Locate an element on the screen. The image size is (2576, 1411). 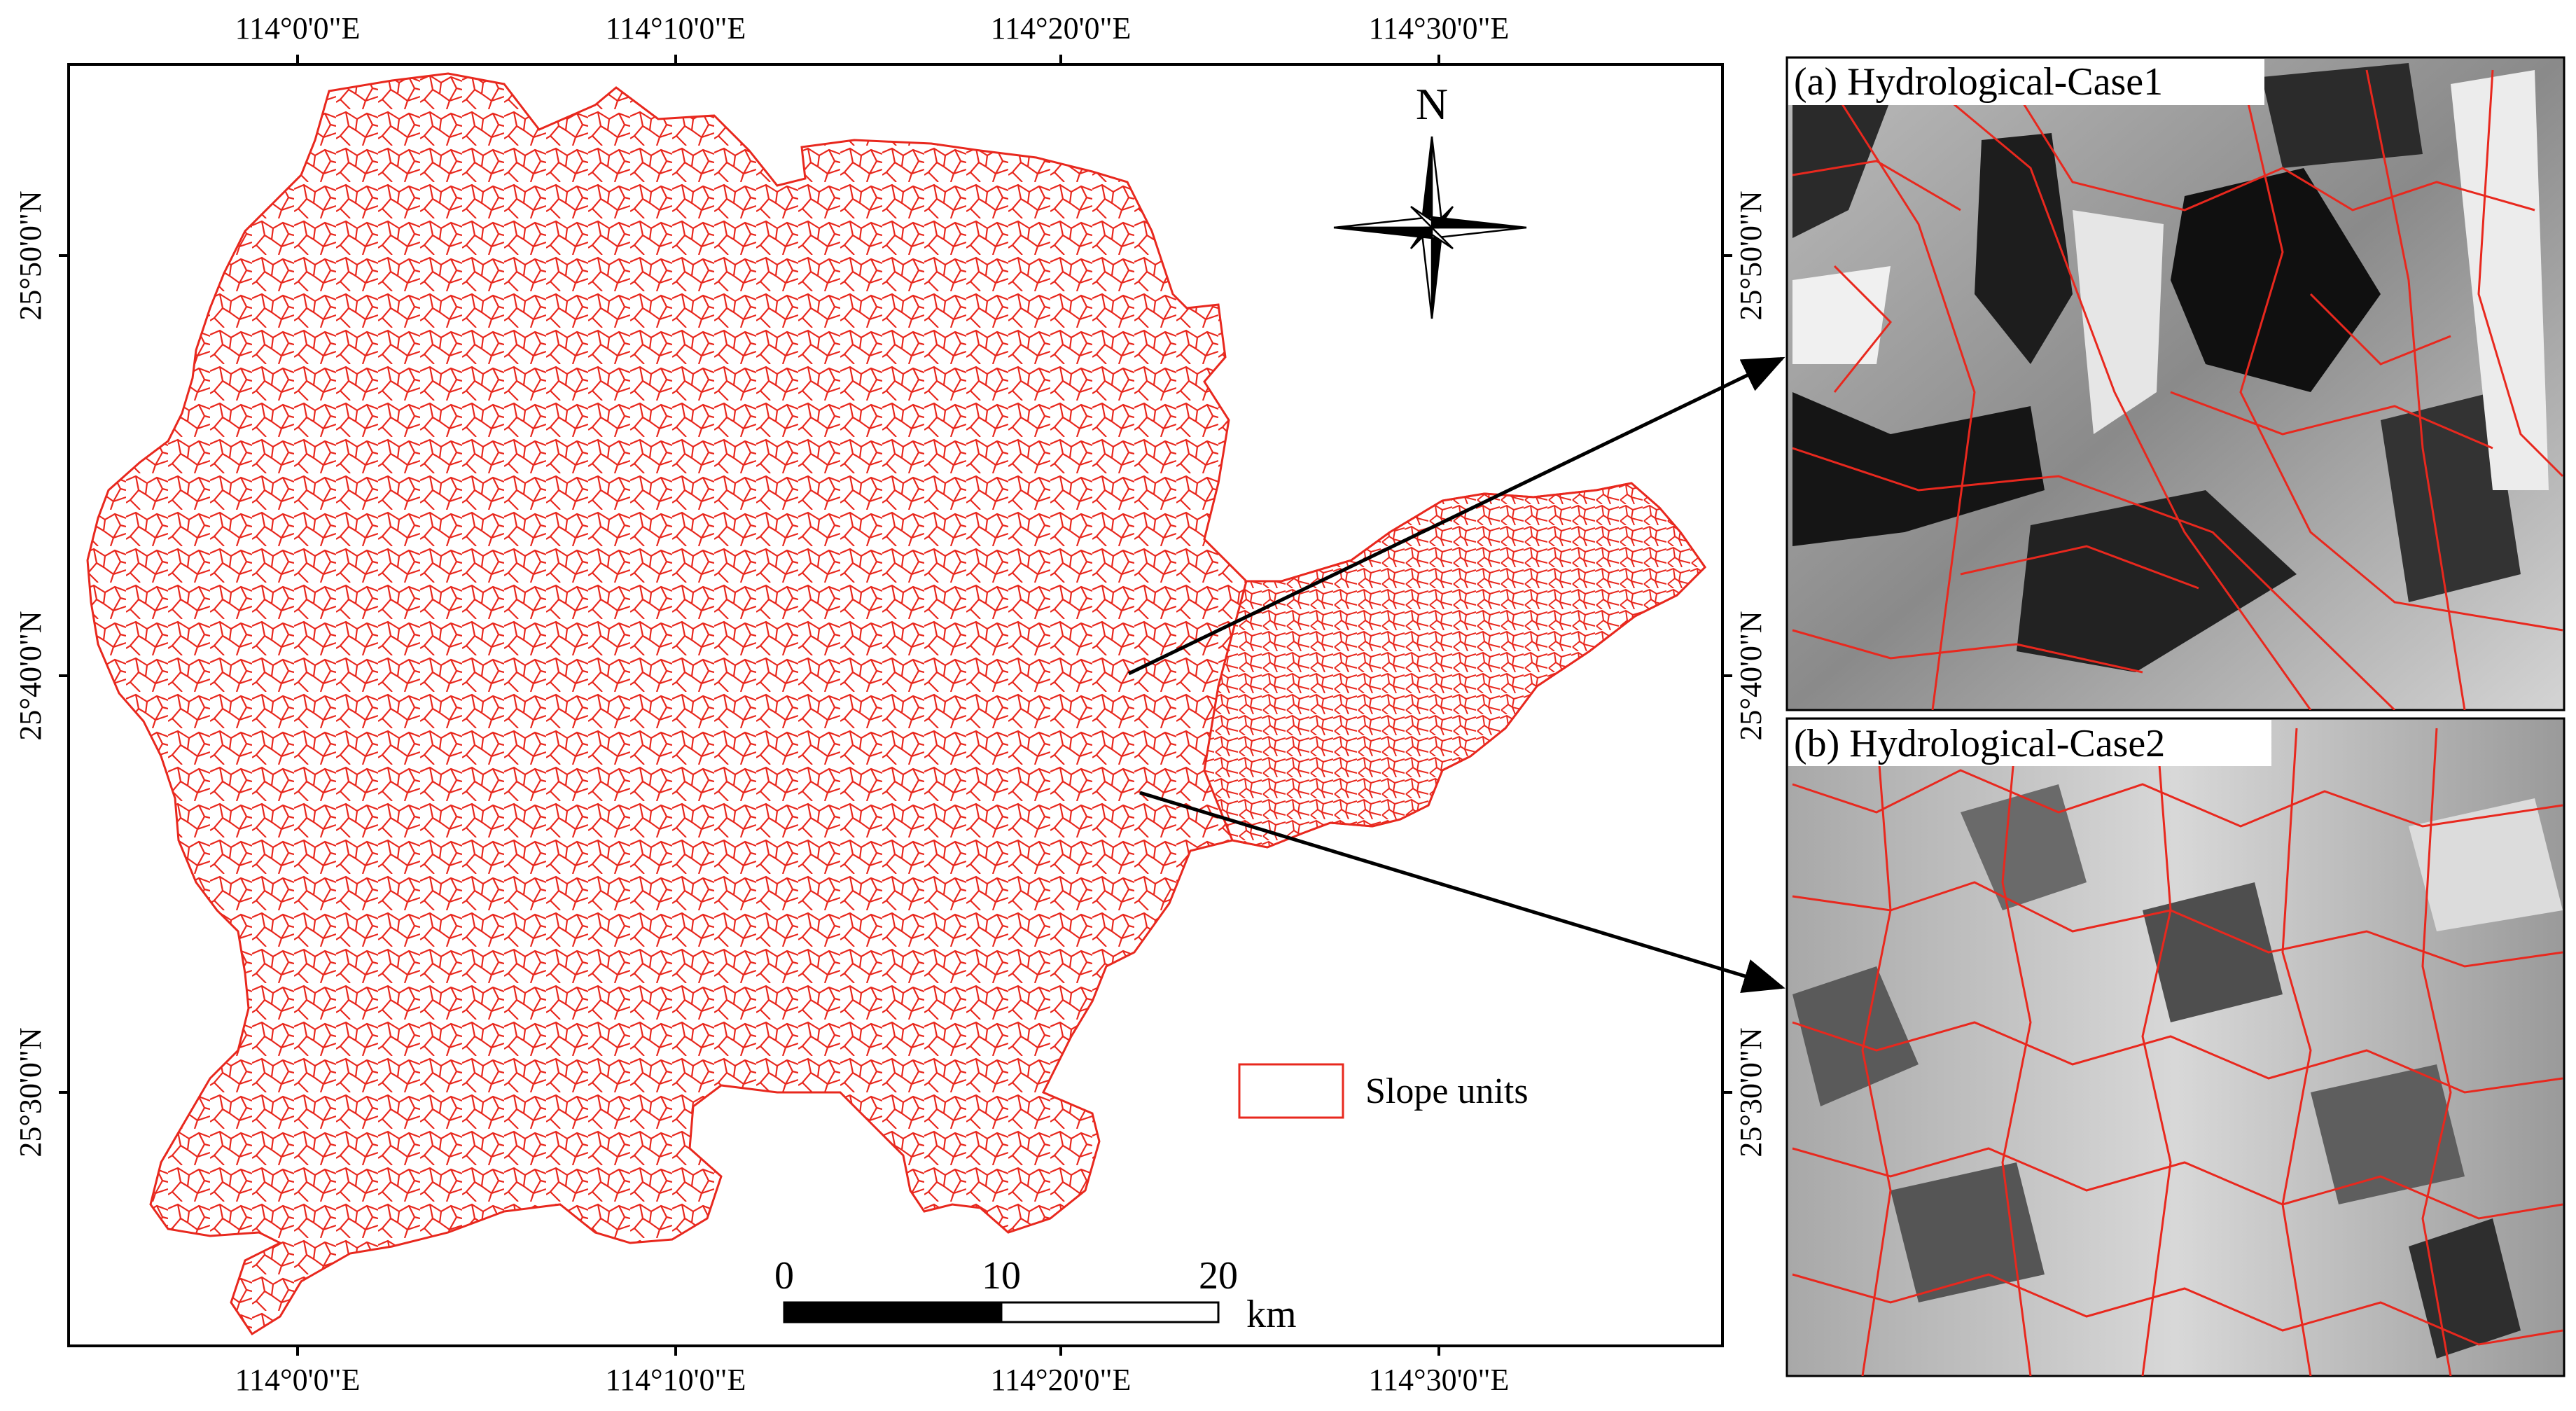
top-lon-label: 114°0'0"E is located at coordinates (298, 28).